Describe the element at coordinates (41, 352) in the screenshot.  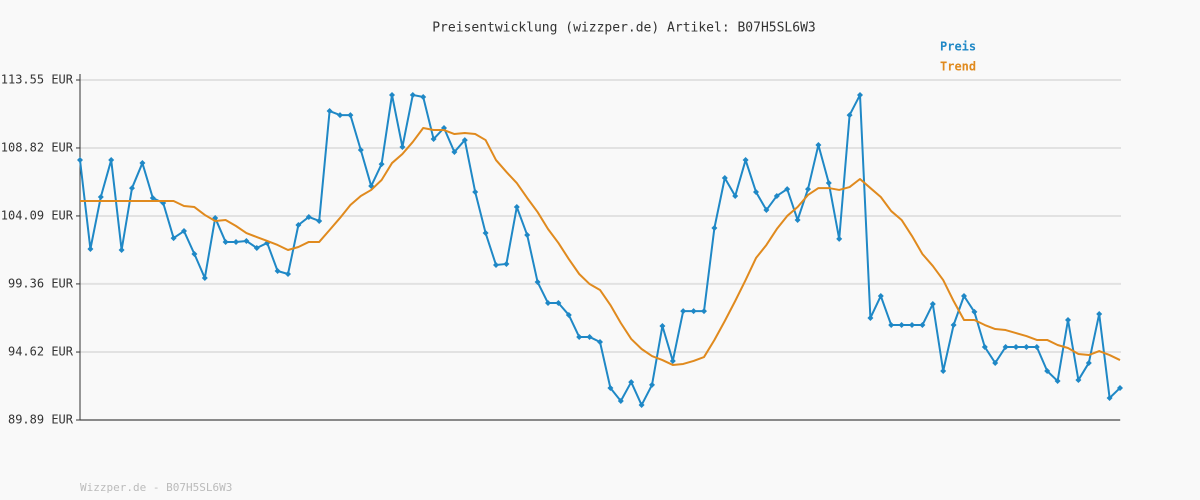
I see `y-tick-label: 94.62 EUR` at that location.